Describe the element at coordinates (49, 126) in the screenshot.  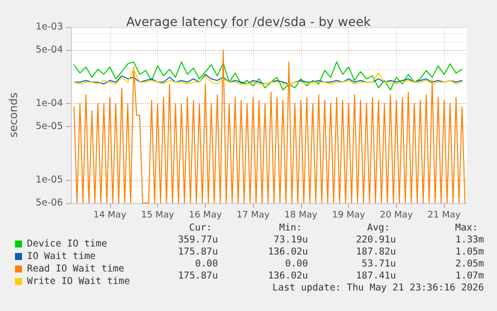
I see `y-tick-label: 5e-05` at that location.